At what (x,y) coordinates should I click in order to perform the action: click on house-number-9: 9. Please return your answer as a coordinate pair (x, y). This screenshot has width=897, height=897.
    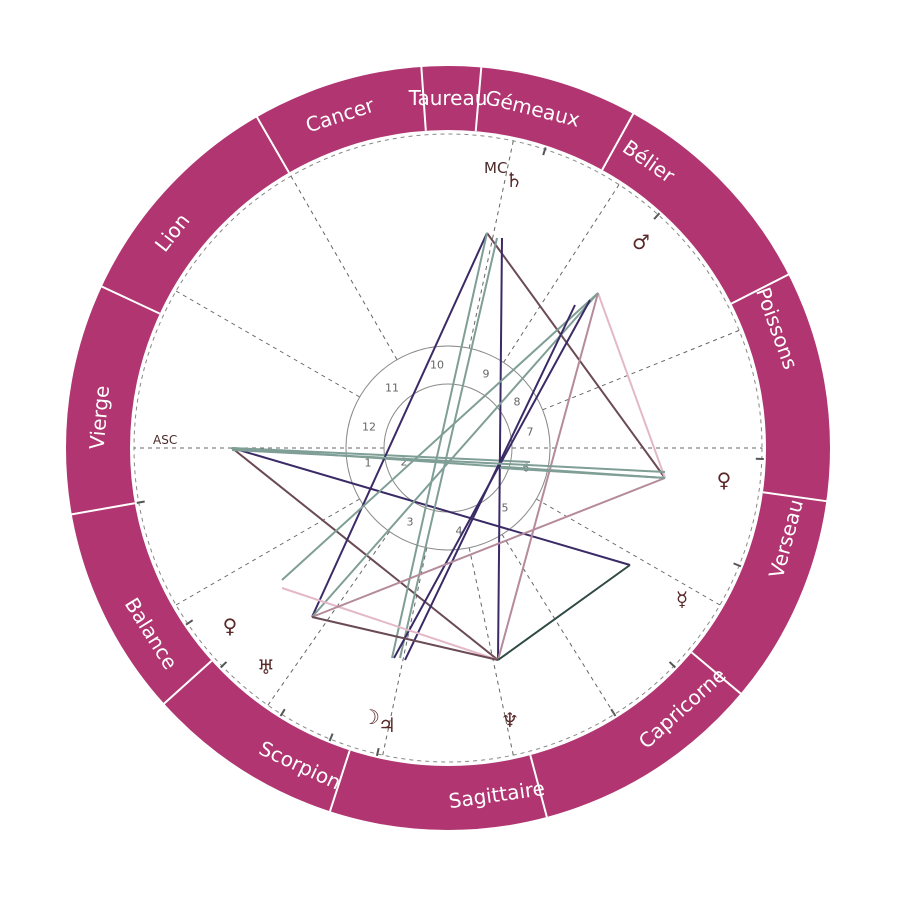
    Looking at the image, I should click on (486, 374).